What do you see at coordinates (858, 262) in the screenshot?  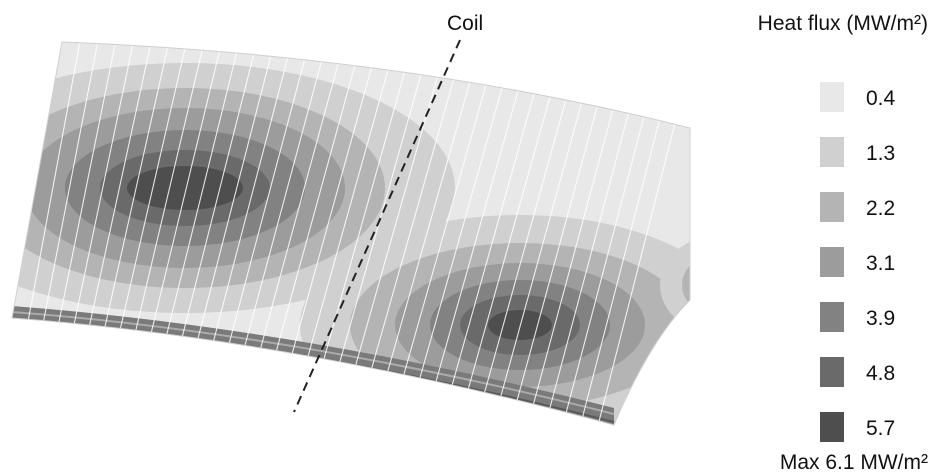 I see `legend: 0.4 1.3 2.2 3.1 3.9 4.8 5.7` at bounding box center [858, 262].